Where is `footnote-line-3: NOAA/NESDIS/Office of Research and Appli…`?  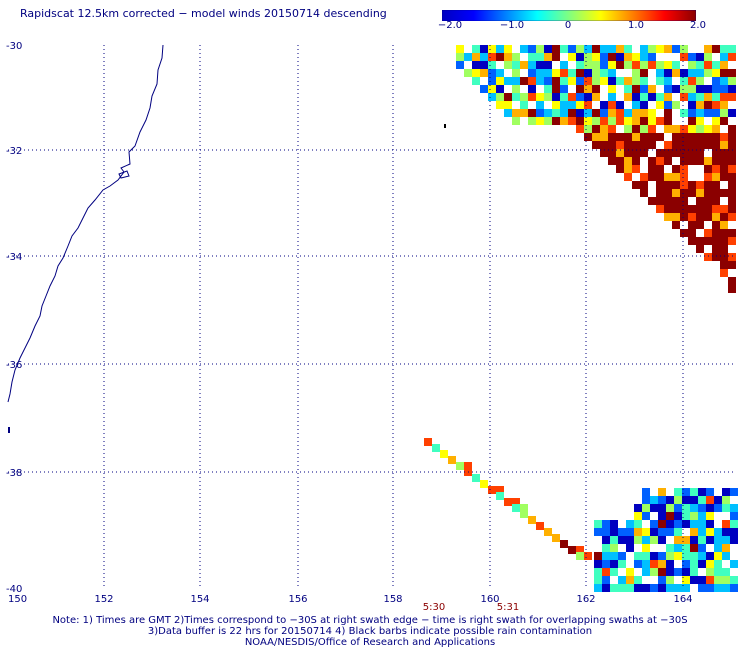
footnote-line-3: NOAA/NESDIS/Office of Research and Appli… is located at coordinates (370, 642).